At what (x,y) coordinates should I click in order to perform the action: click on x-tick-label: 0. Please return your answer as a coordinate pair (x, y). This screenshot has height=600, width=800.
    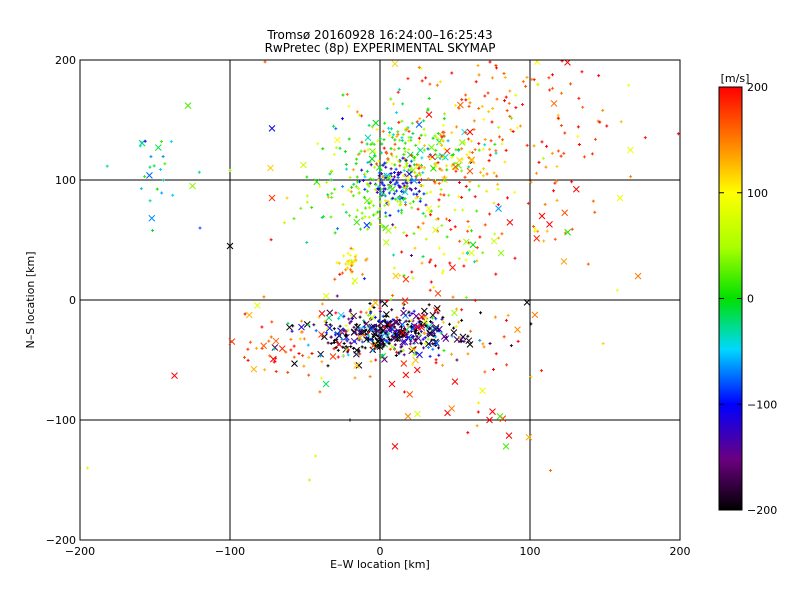
    Looking at the image, I should click on (380, 551).